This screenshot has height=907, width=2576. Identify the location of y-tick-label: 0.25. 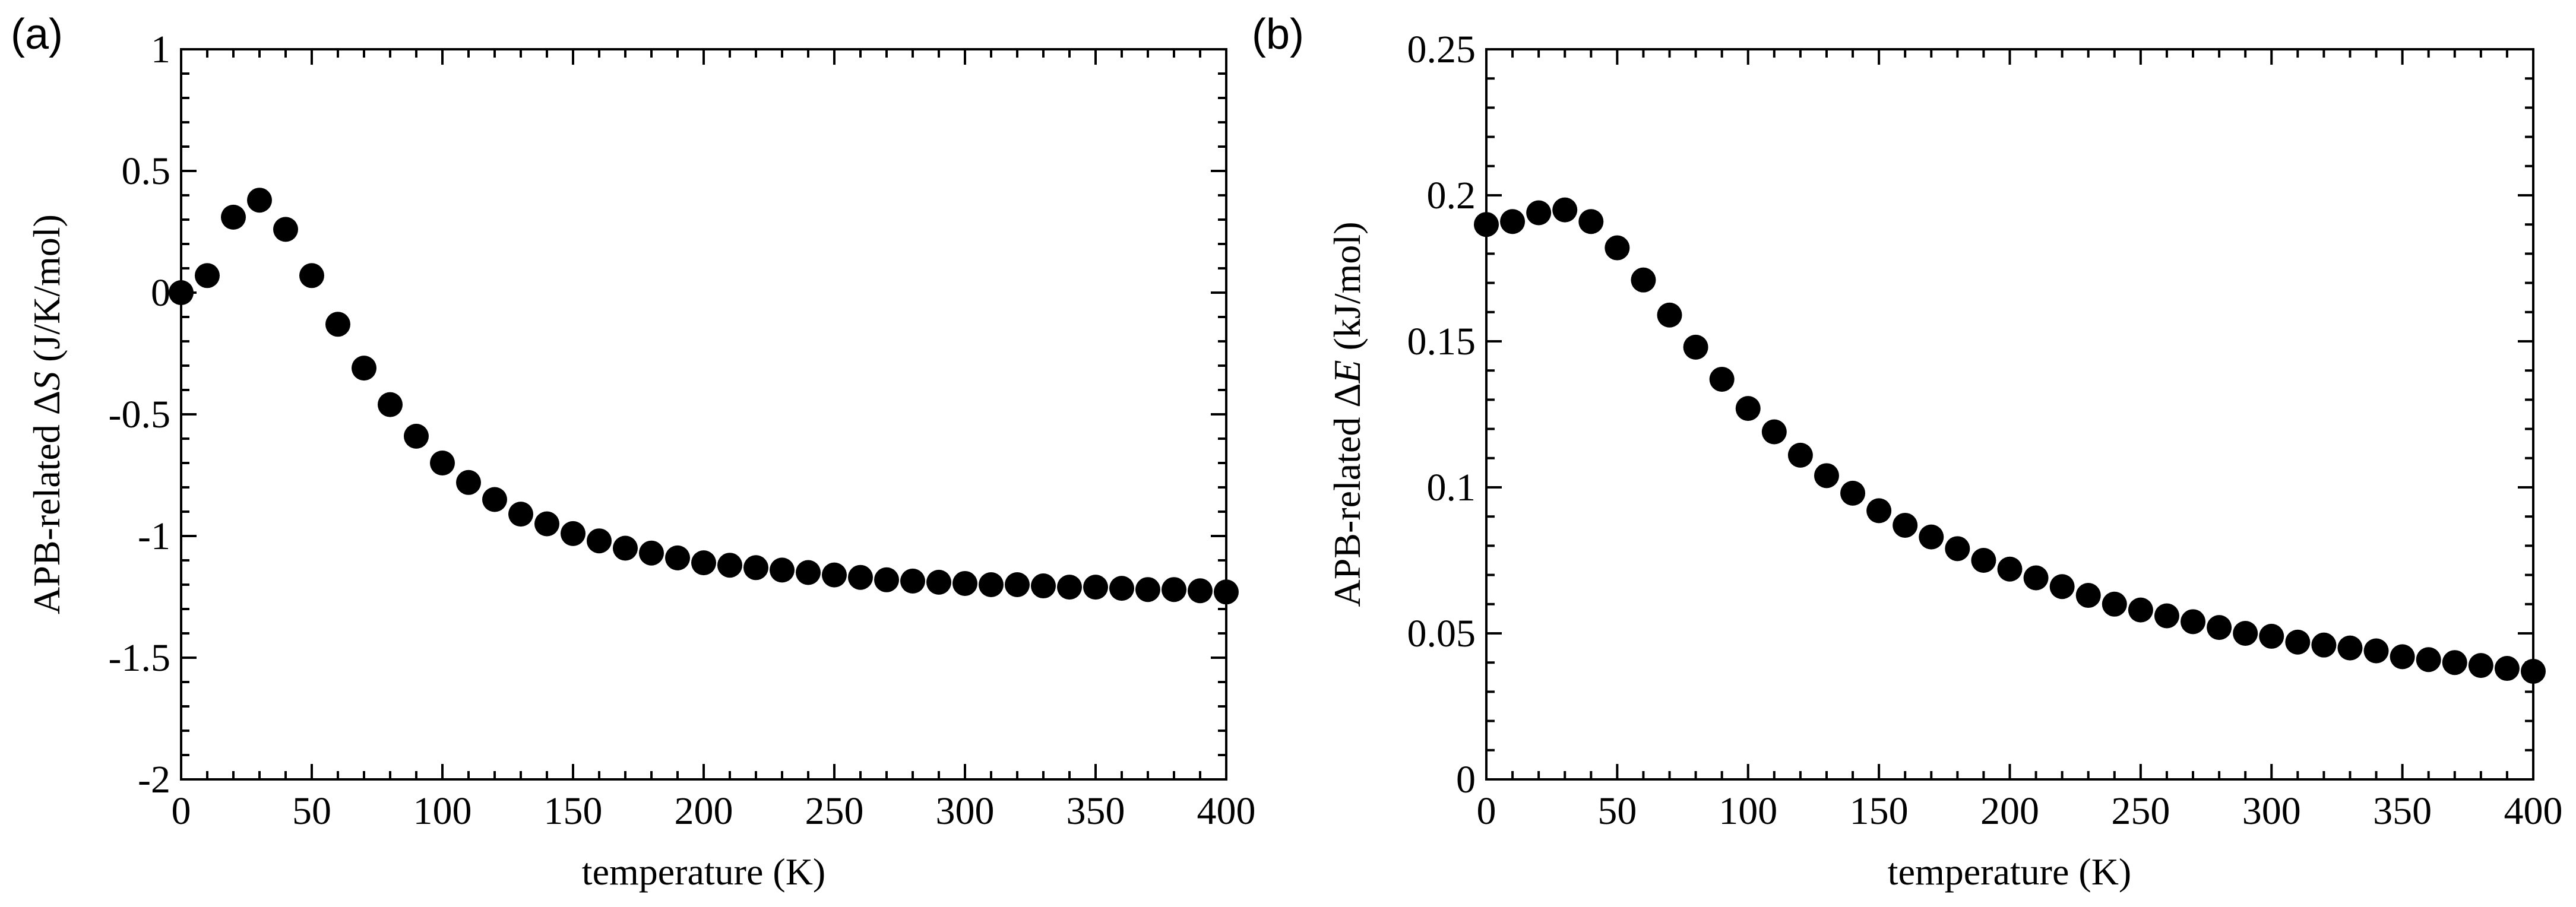
(1441, 49).